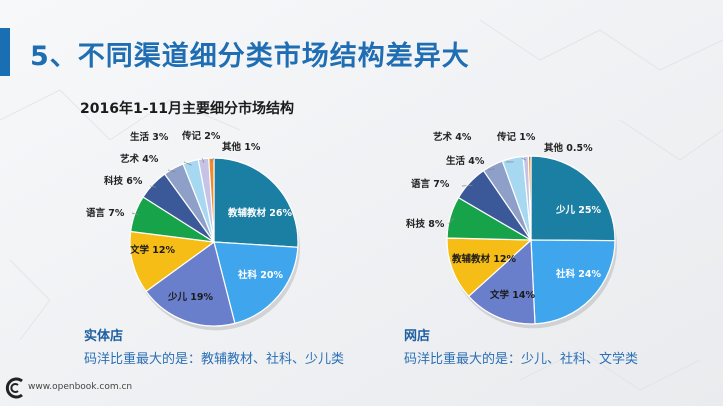  I want to click on slice-label: 文学 12%, so click(152, 250).